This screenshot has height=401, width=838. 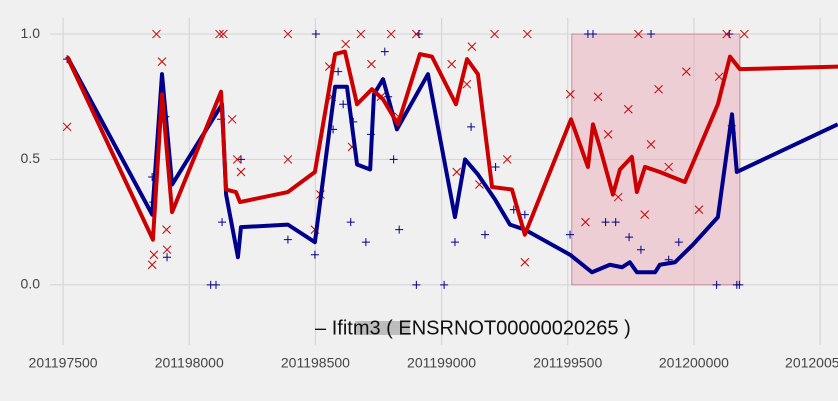 I want to click on gene-bar, so click(x=383, y=328).